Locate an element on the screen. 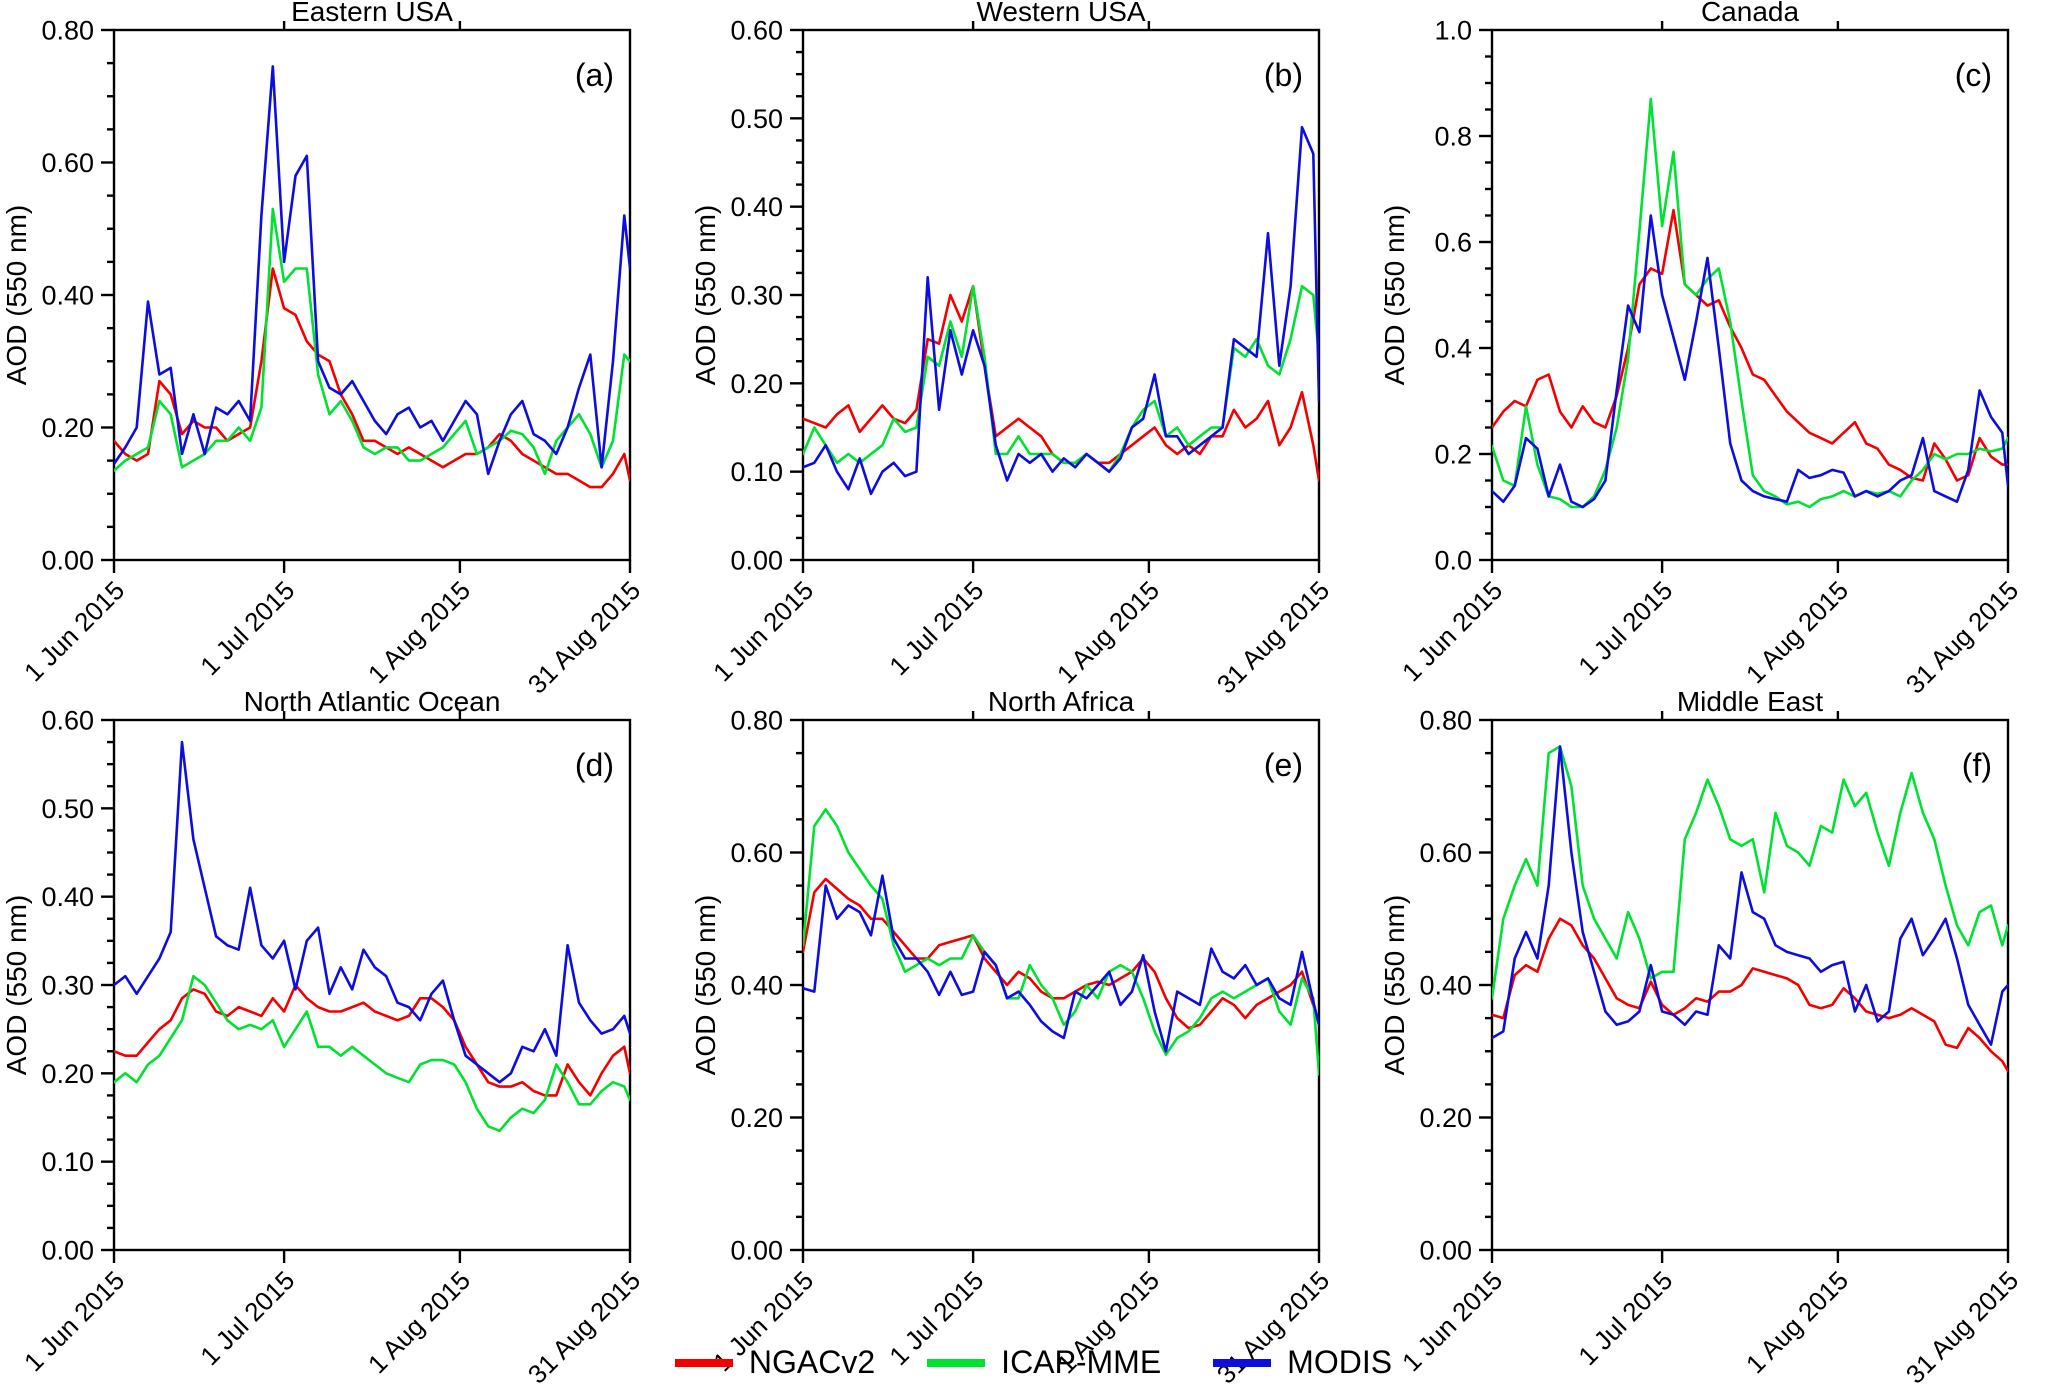 Image resolution: width=2067 pixels, height=1393 pixels. y-tick-label: 0.30 is located at coordinates (756, 295).